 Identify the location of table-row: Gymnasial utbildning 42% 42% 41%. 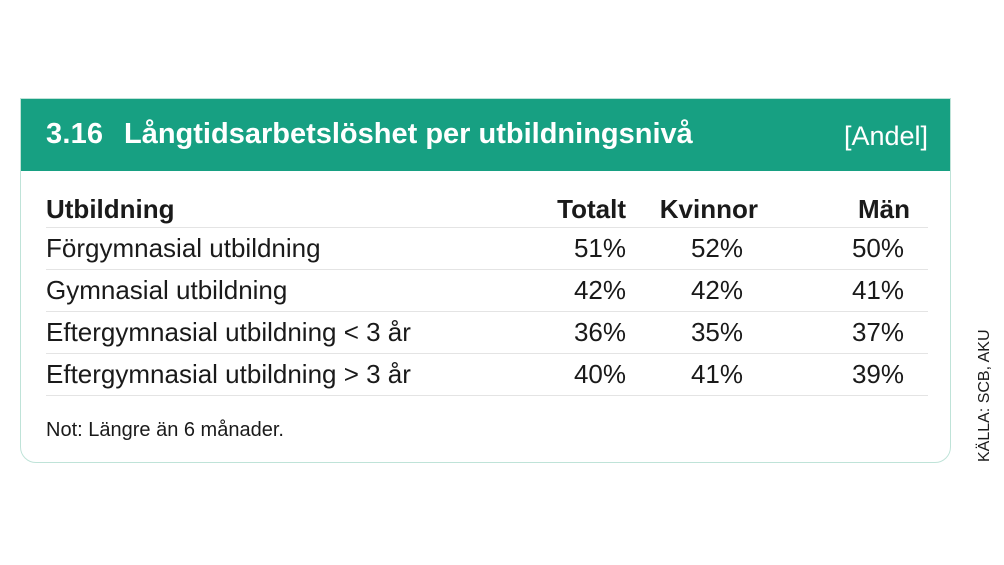
(487, 290).